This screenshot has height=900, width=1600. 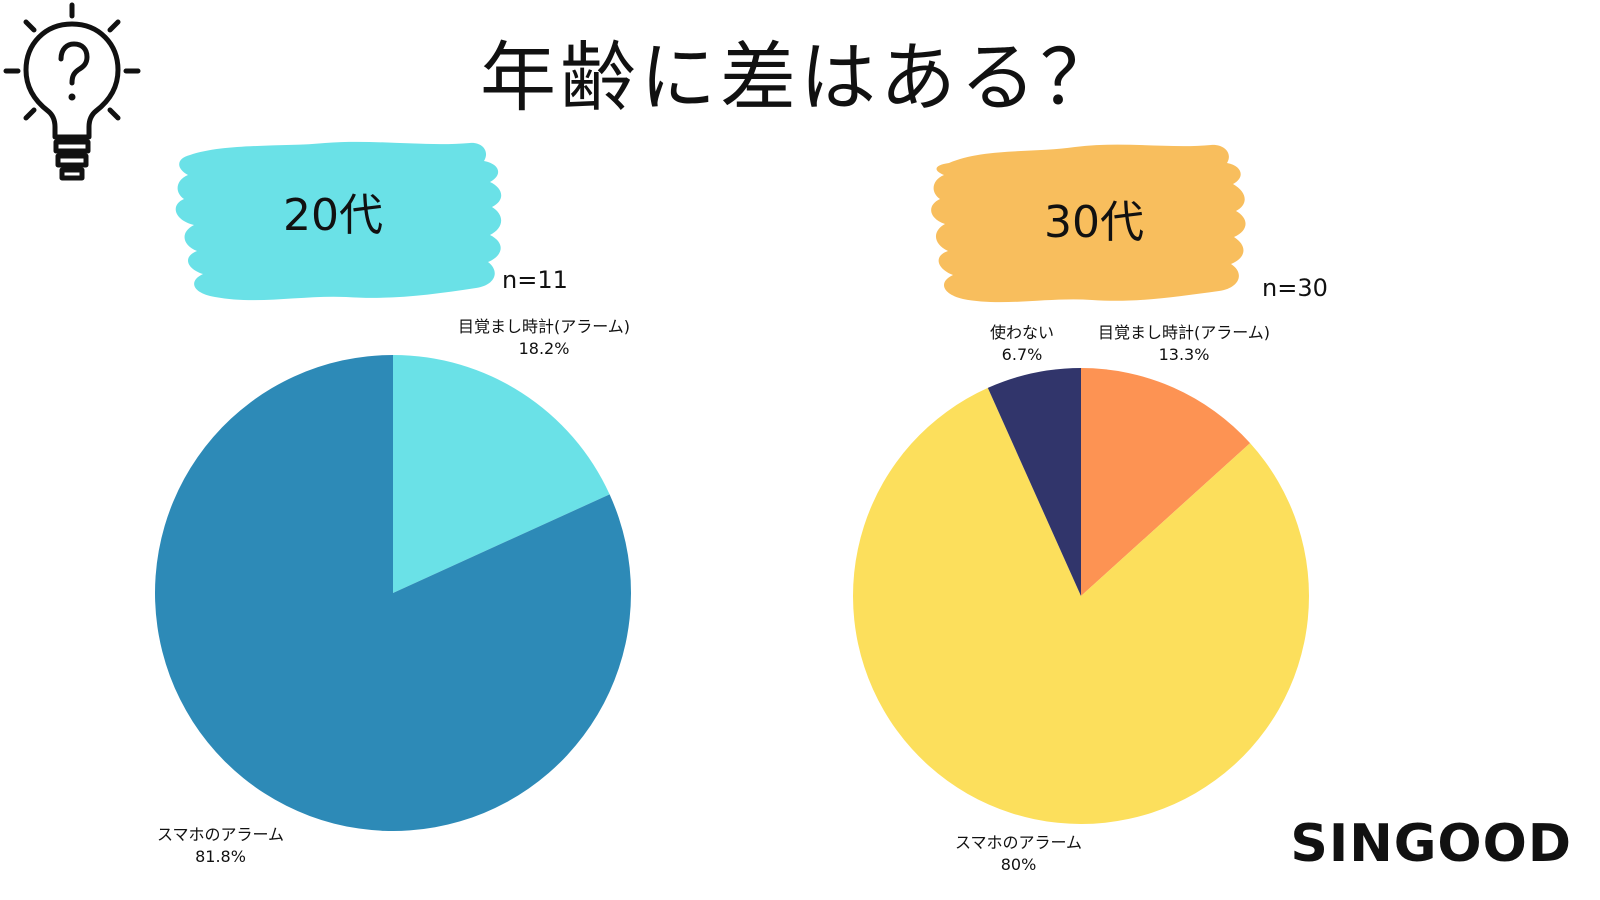 I want to click on age-group-30s-label: 30代, so click(x=1094, y=222).